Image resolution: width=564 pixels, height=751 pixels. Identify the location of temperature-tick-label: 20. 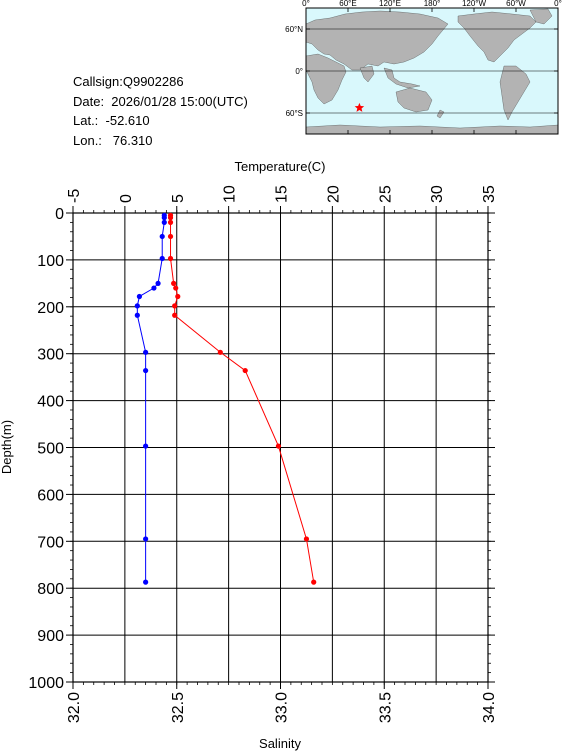
(333, 194).